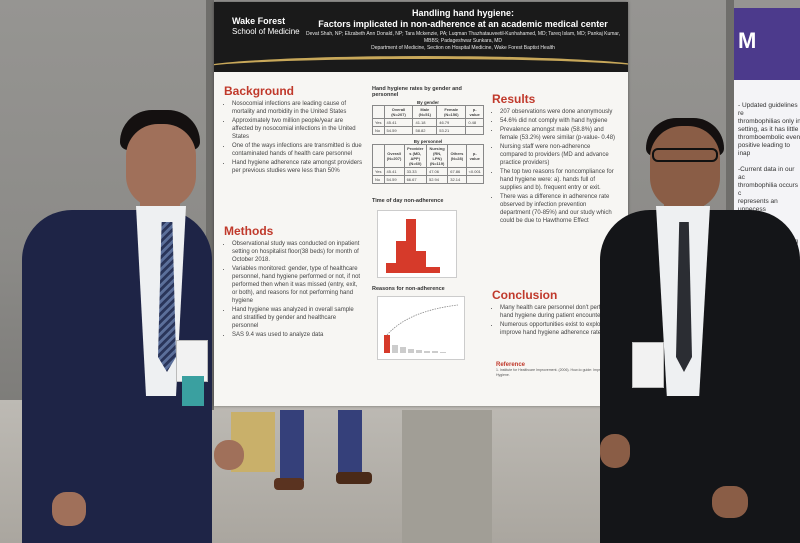  Describe the element at coordinates (451, 130) in the screenshot. I see `table-cell: 53.21` at that location.